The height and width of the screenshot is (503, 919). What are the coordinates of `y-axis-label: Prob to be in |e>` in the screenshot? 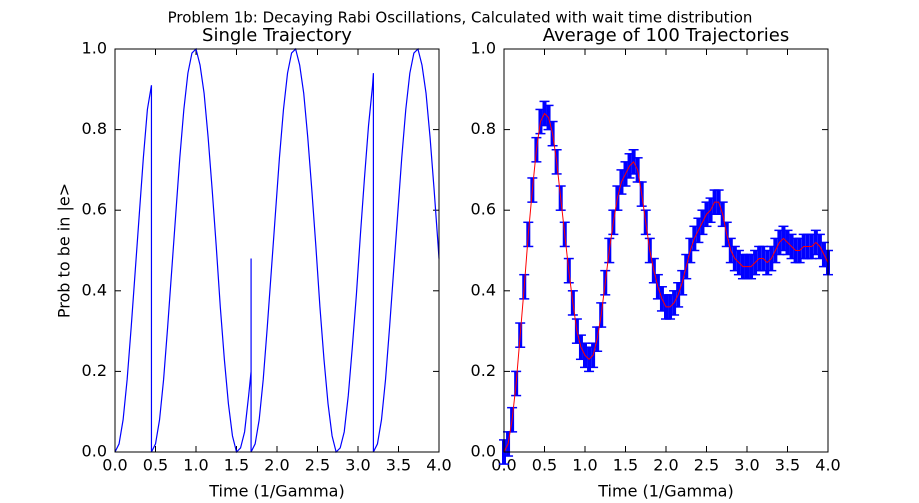 It's located at (64, 250).